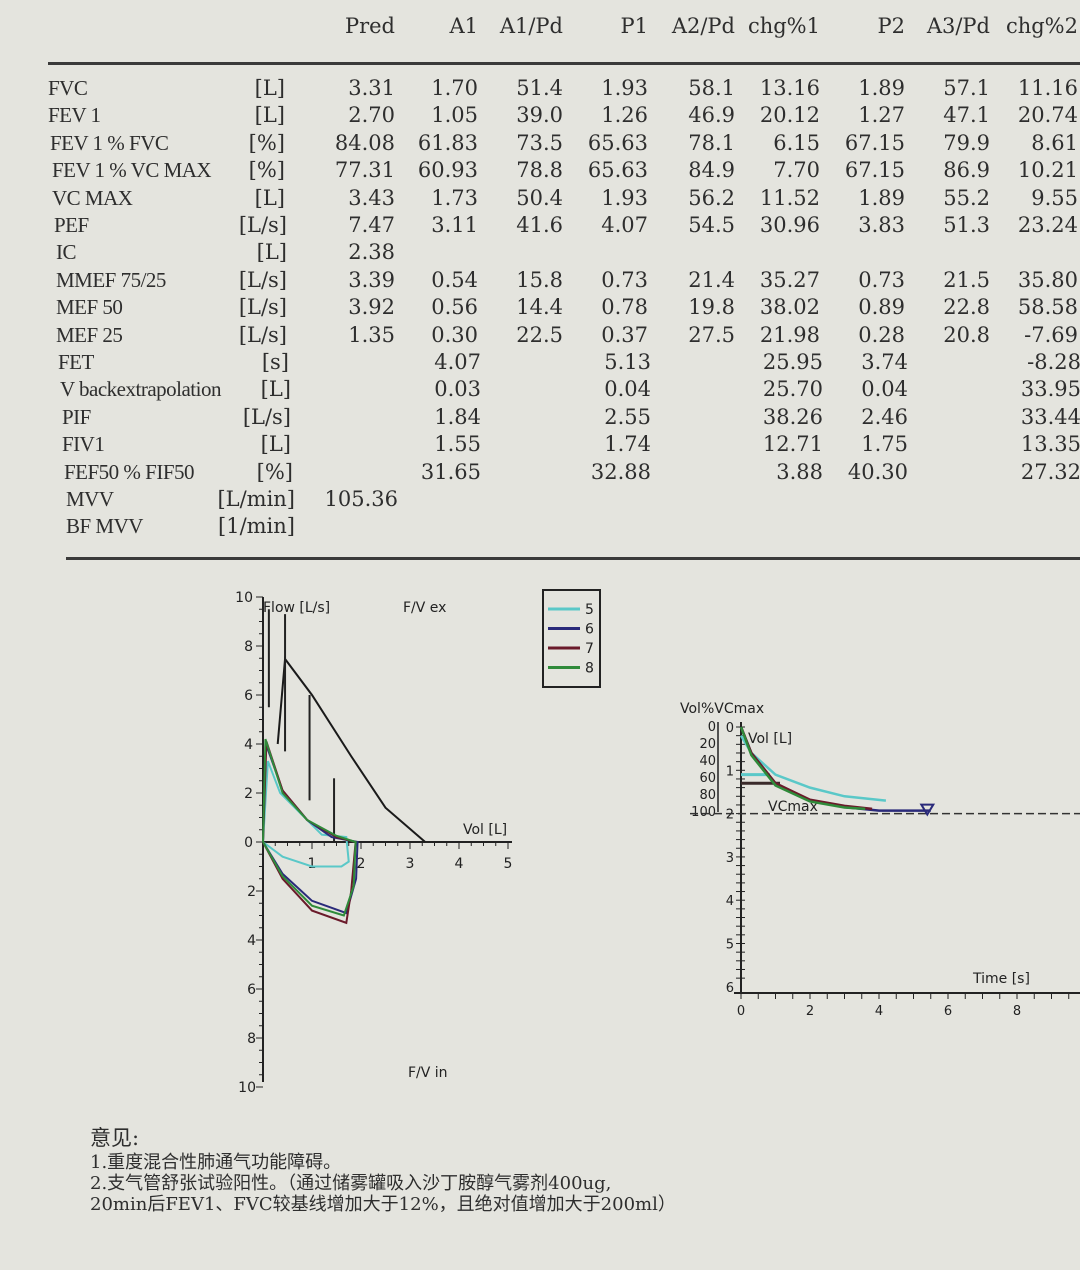  Describe the element at coordinates (109, 142) in the screenshot. I see `parameter-name: FEV 1 % FVC` at that location.